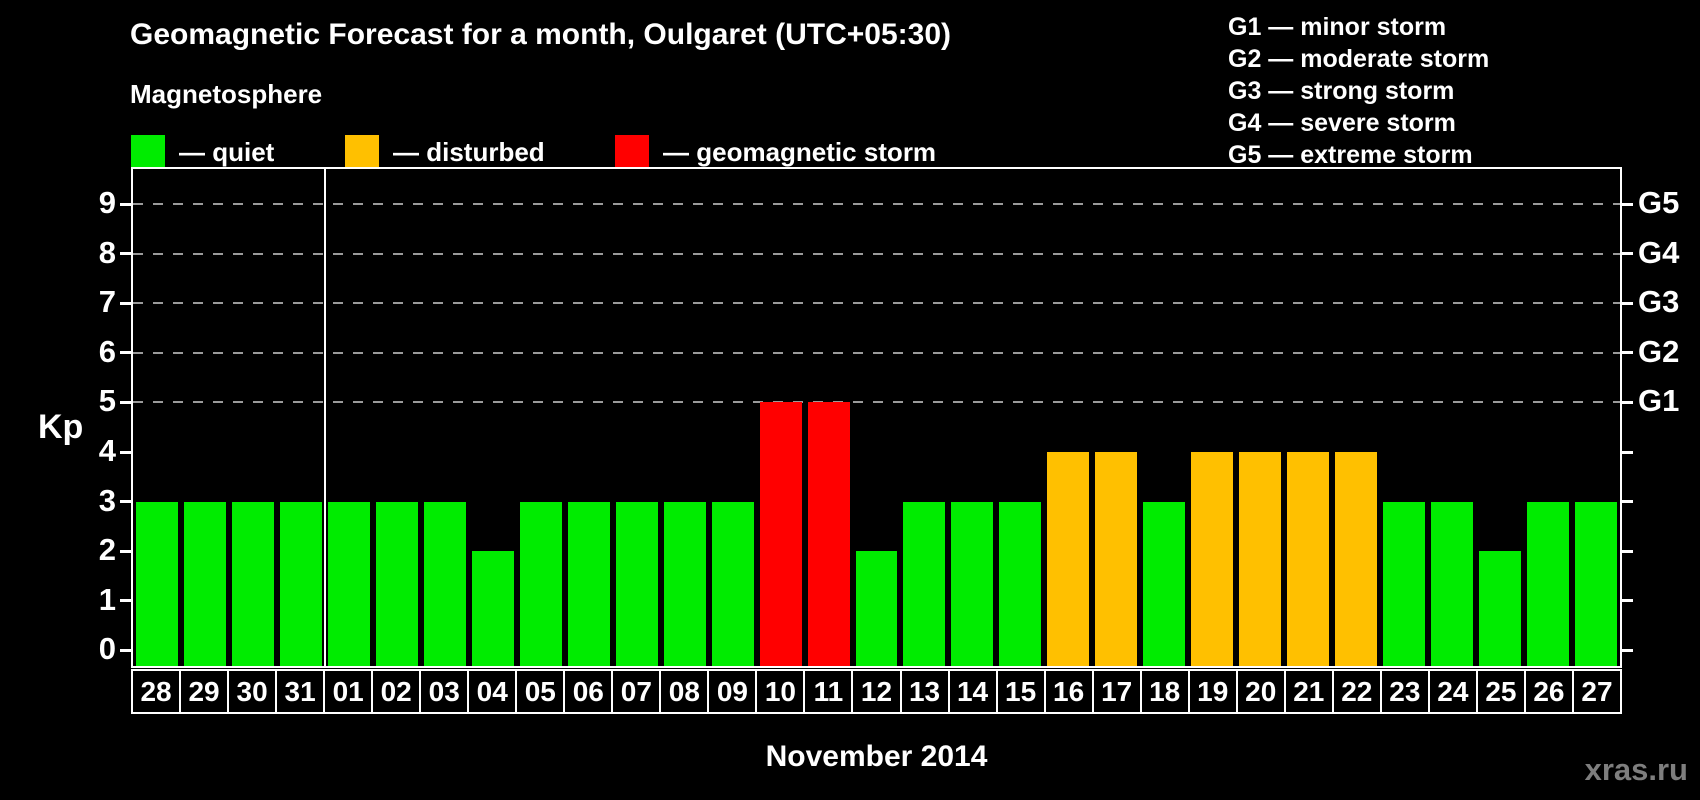 The height and width of the screenshot is (800, 1700). Describe the element at coordinates (1636, 769) in the screenshot. I see `watermark: xras.ru` at that location.